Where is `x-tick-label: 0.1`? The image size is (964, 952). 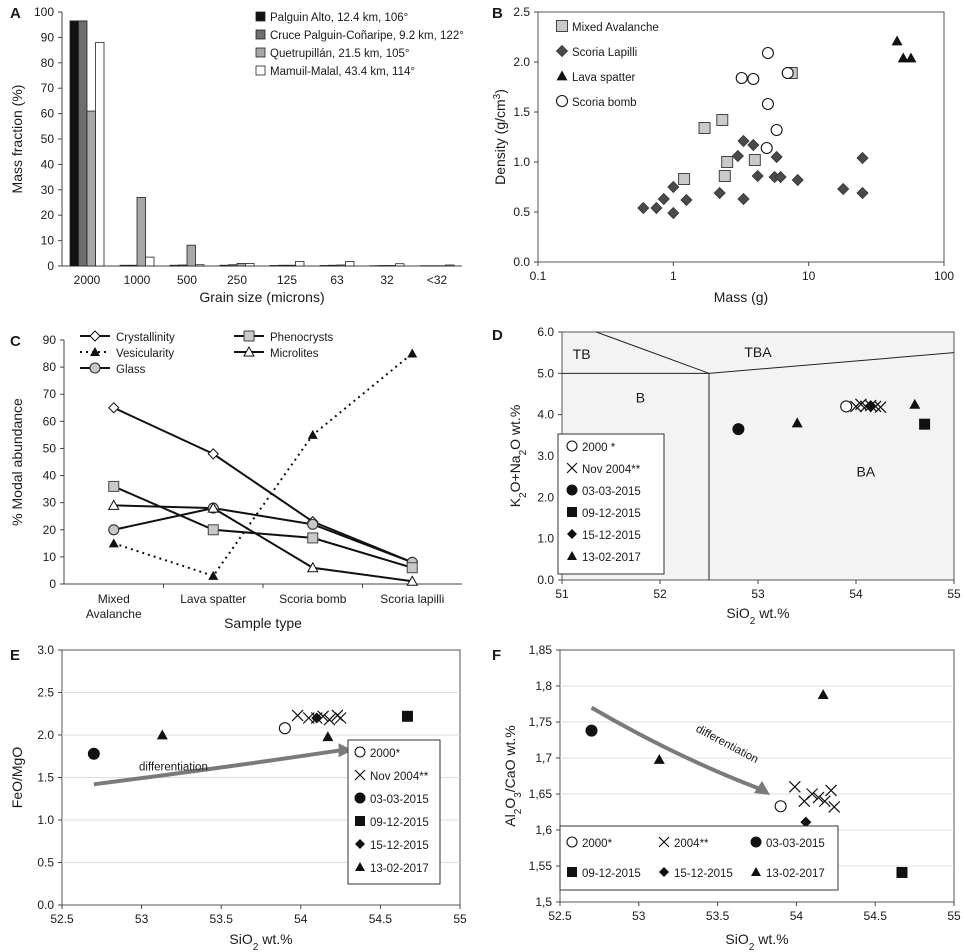
x-tick-label: 0.1 is located at coordinates (538, 276).